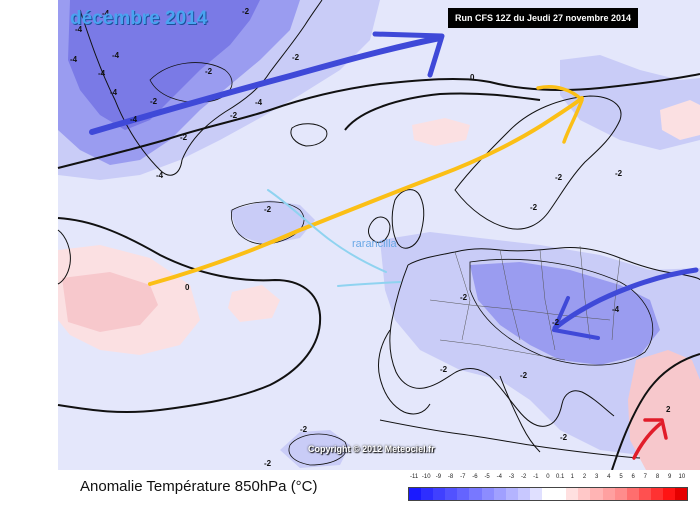 Image resolution: width=700 pixels, height=512 pixels. What do you see at coordinates (475, 477) in the screenshot?
I see `color-scale-label: -6` at bounding box center [475, 477].